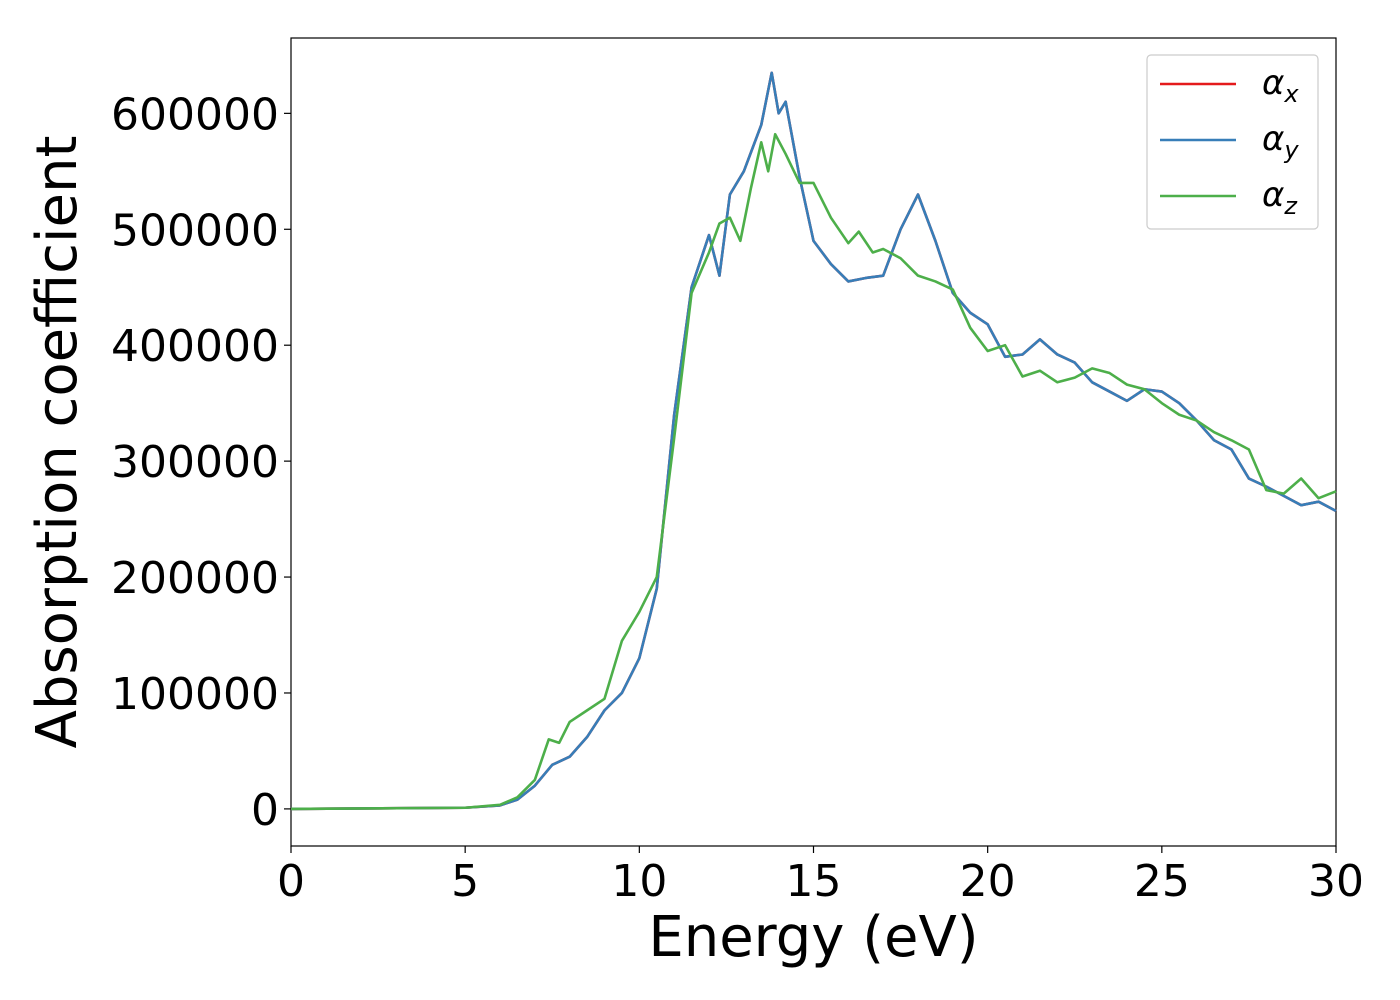 Image resolution: width=1400 pixels, height=1000 pixels. I want to click on x-axis-ticks: 0 5 10 15 20 25 30, so click(820, 876).